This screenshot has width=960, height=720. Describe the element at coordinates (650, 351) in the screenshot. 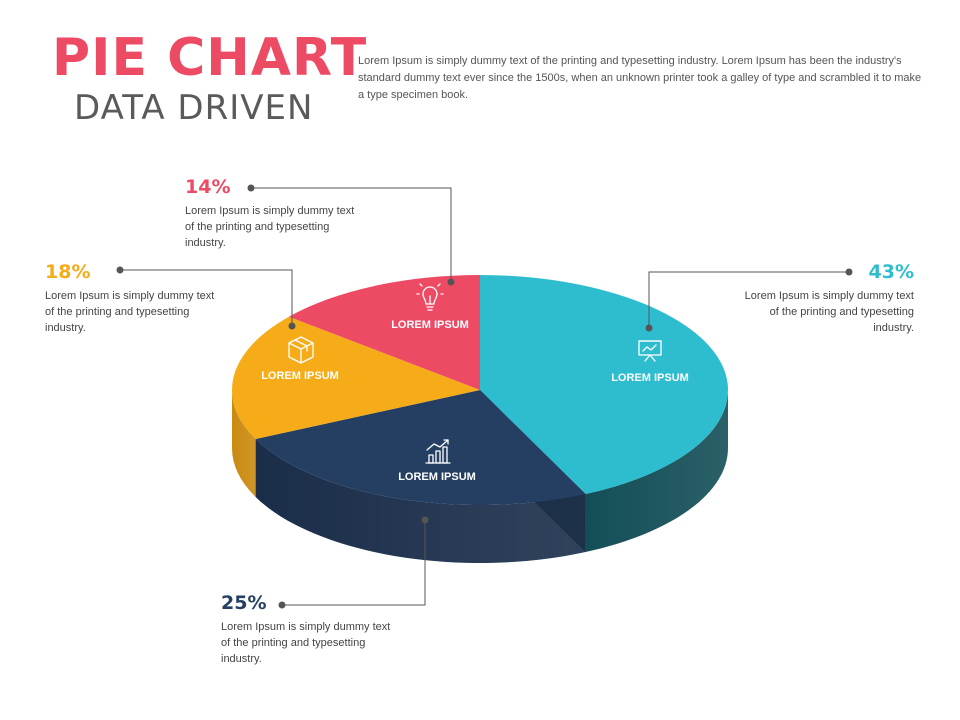

I see `presentation-board-icon` at that location.